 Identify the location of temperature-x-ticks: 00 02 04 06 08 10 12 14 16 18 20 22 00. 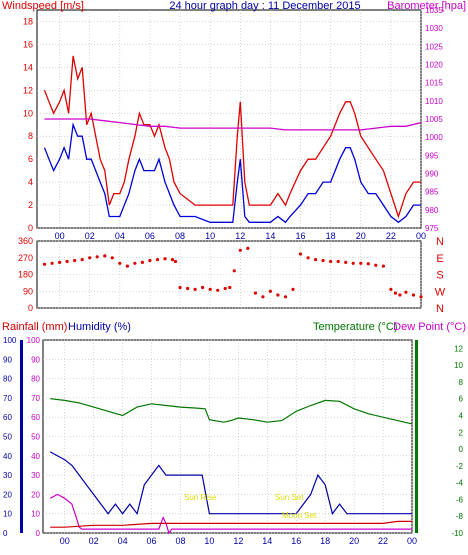
(238, 541).